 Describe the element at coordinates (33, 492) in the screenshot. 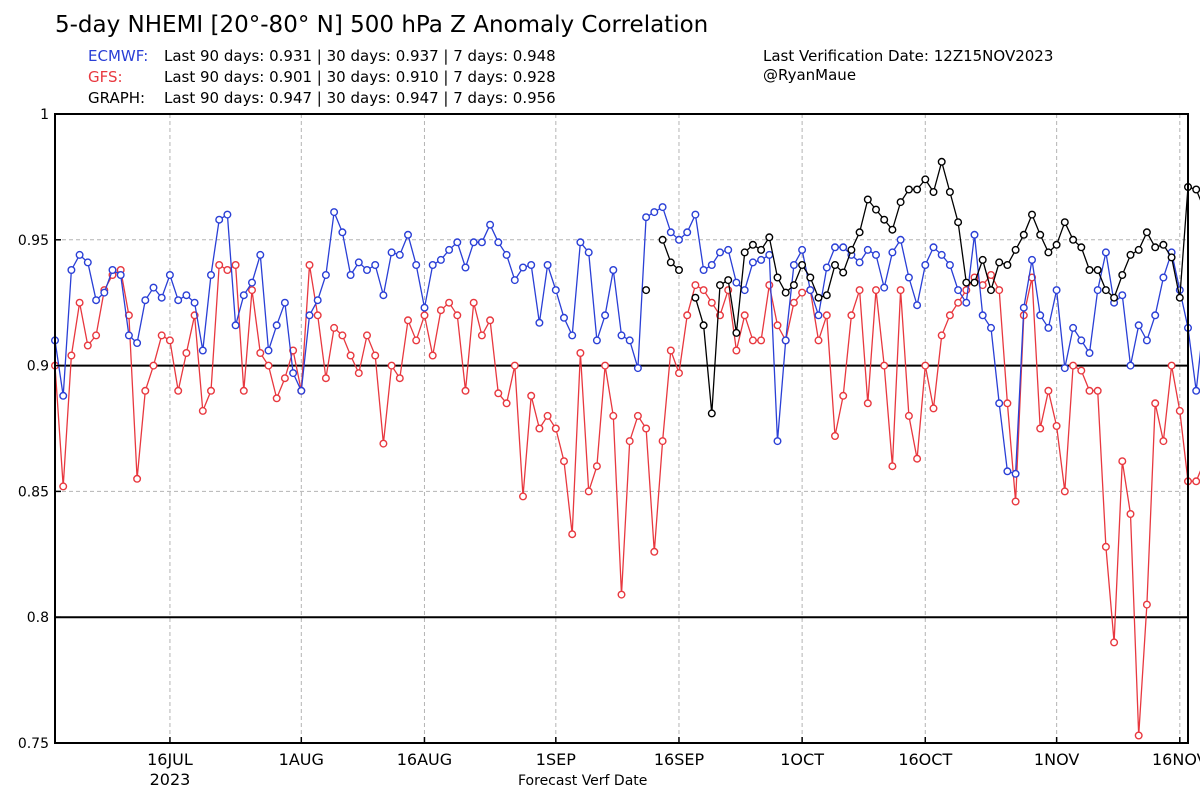

I see `y-tick-label: 0.85` at that location.